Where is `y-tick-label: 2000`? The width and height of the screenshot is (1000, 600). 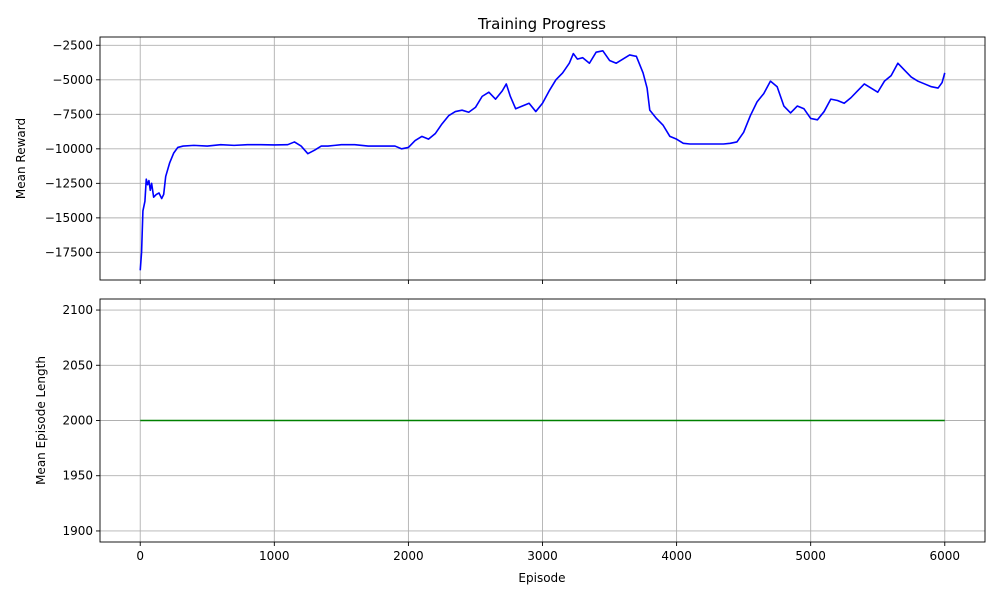
y-tick-label: 2000 is located at coordinates (77, 421).